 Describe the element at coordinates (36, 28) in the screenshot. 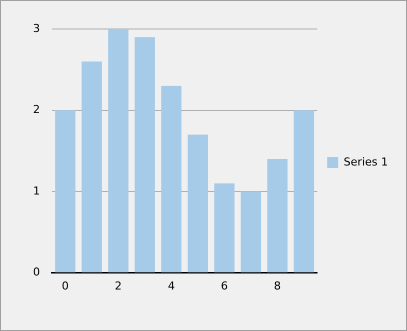

I see `y-tick-label: 3` at that location.